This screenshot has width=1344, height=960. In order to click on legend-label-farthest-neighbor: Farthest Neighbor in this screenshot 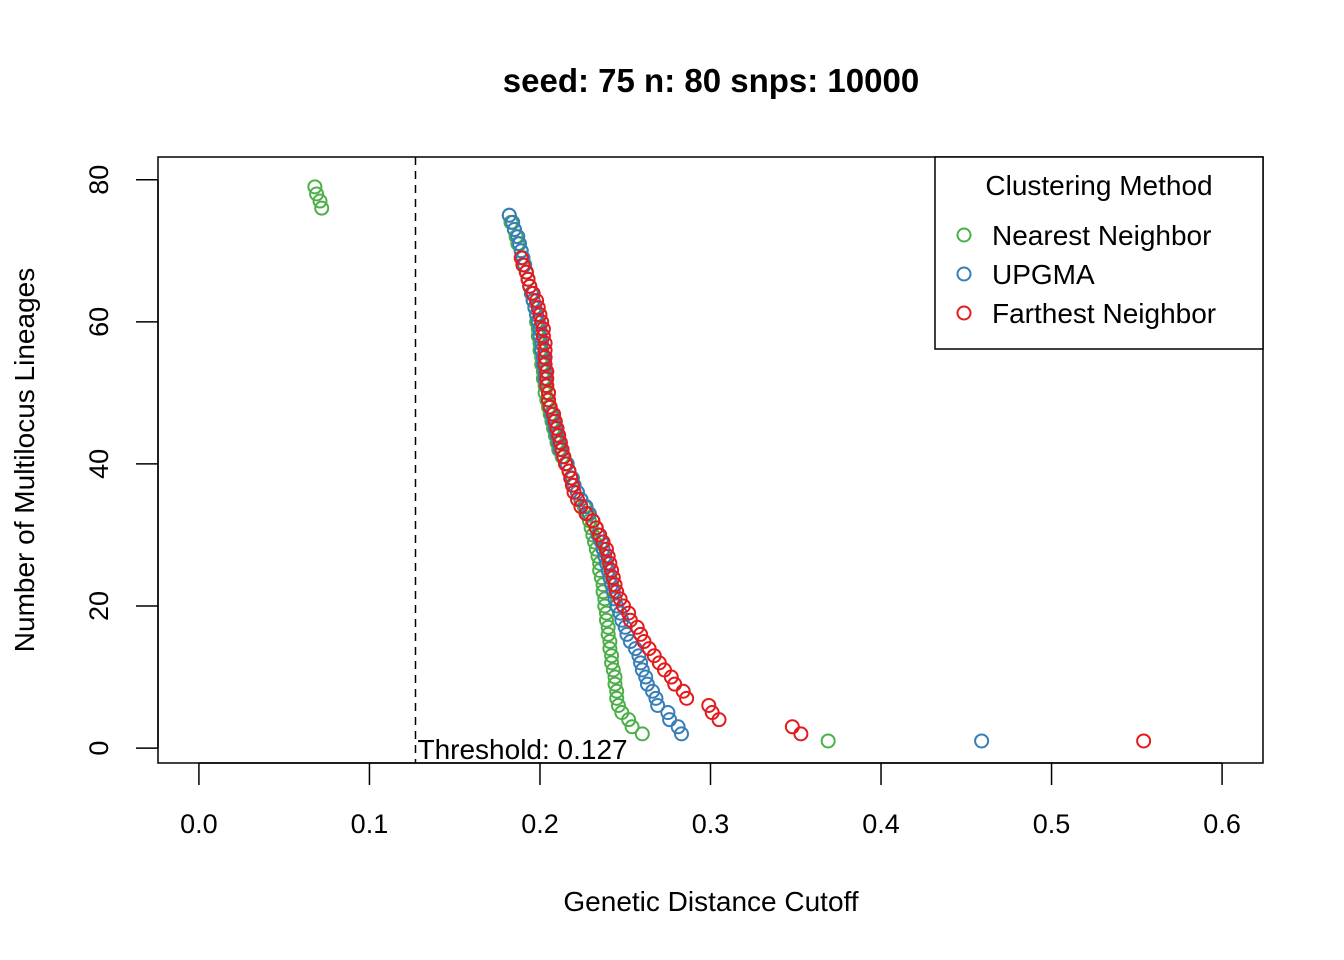, I will do `click(1104, 313)`.